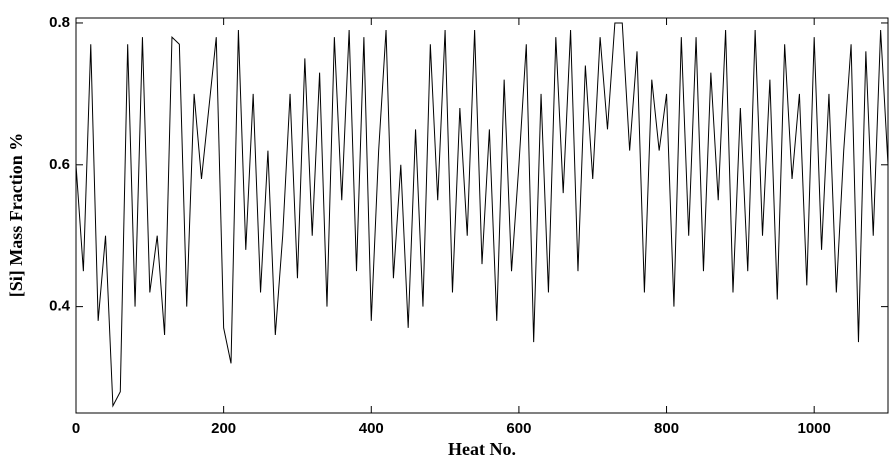 Image resolution: width=890 pixels, height=464 pixels. What do you see at coordinates (76, 428) in the screenshot?
I see `x-tick-label: 0` at bounding box center [76, 428].